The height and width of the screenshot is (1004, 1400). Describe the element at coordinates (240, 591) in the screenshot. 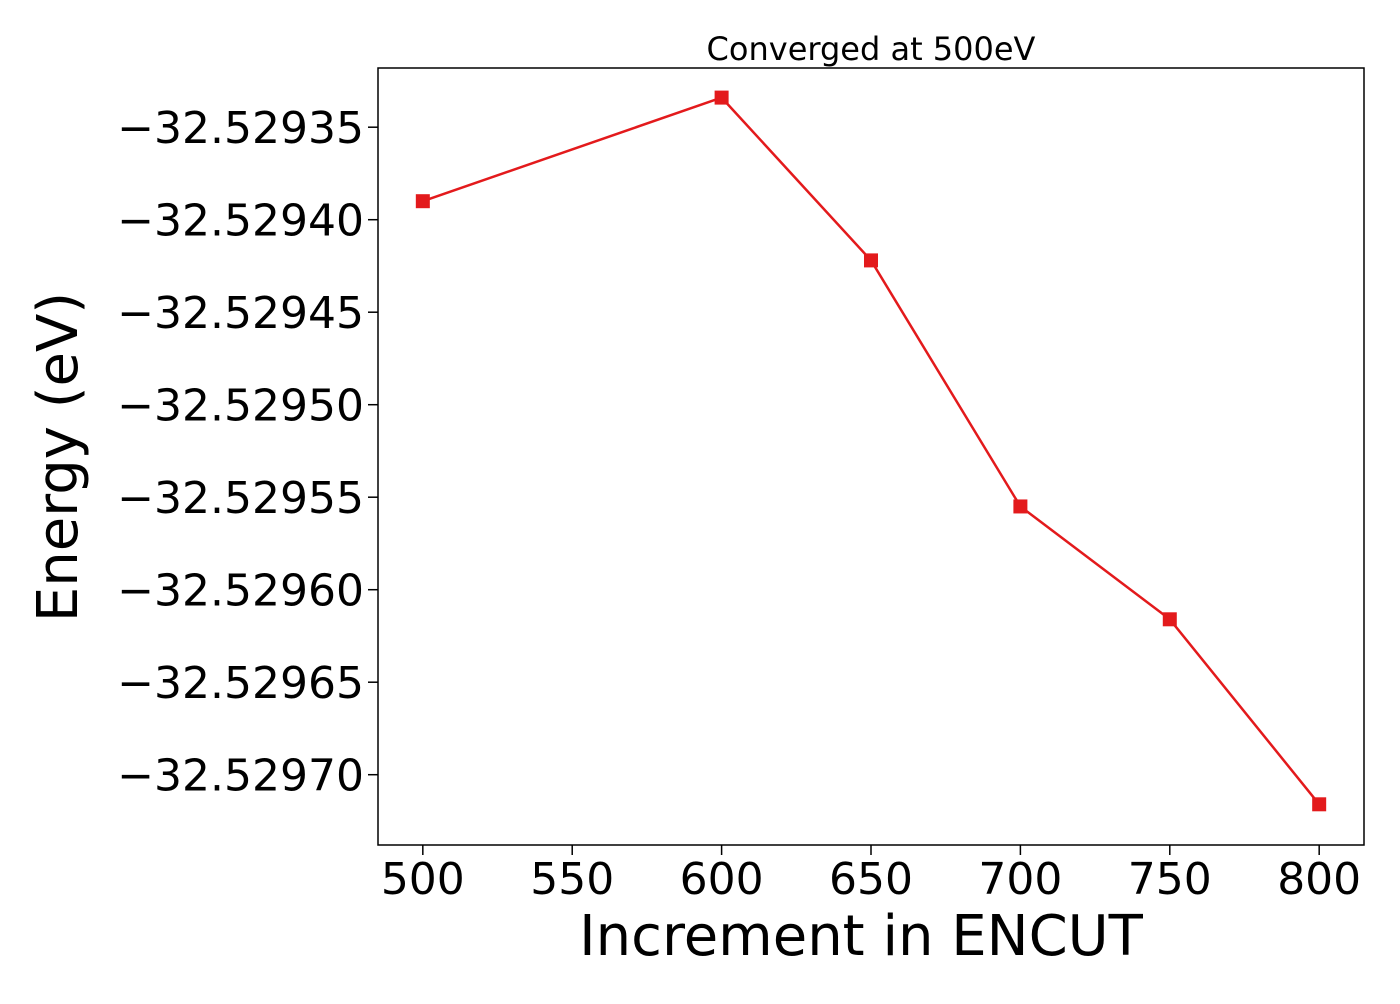

I see `y-tick-label: −32.52960` at that location.